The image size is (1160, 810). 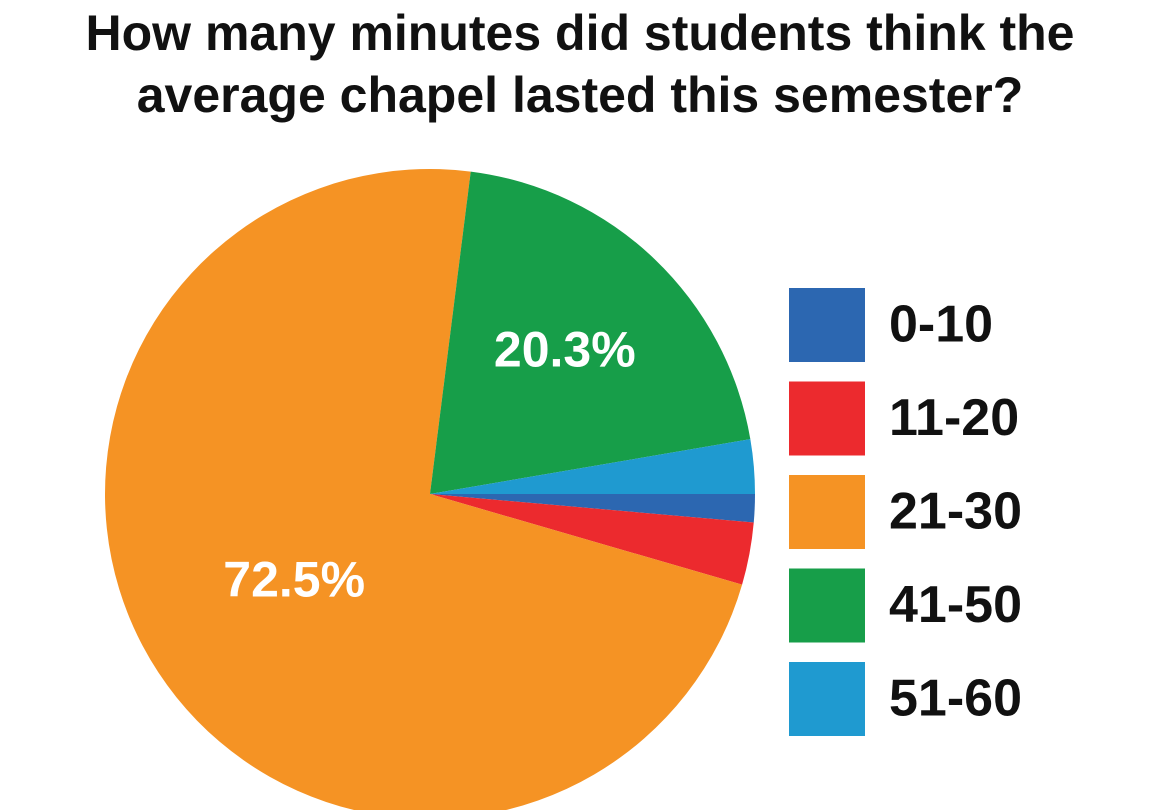 What do you see at coordinates (955, 699) in the screenshot?
I see `legend-label: 51-60` at bounding box center [955, 699].